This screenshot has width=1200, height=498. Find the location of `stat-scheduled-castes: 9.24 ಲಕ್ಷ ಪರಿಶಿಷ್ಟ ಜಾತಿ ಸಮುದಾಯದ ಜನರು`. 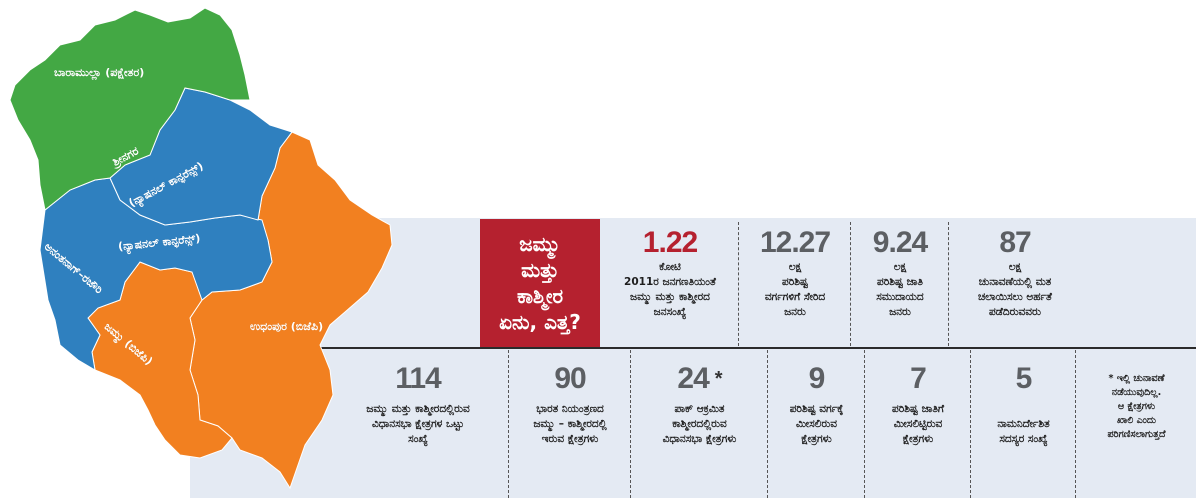

stat-scheduled-castes: 9.24 ಲಕ್ಷ ಪರಿಶಿಷ್ಟ ಜಾತಿ ಸಮುದಾಯದ ಜನರು is located at coordinates (900, 273).